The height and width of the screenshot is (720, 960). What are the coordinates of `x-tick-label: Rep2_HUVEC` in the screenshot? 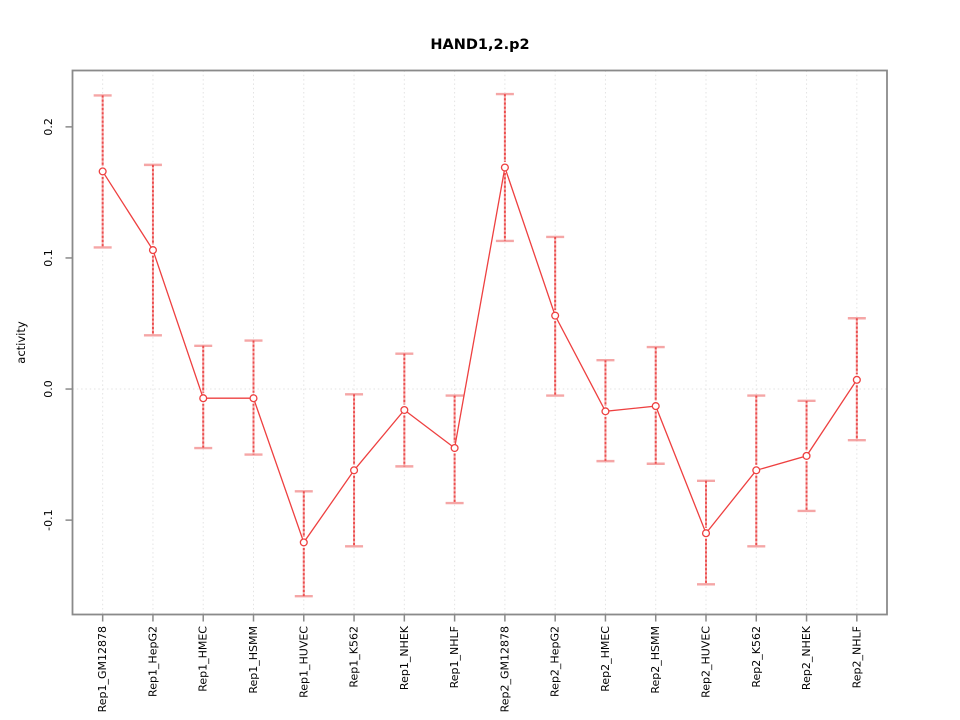 It's located at (706, 662).